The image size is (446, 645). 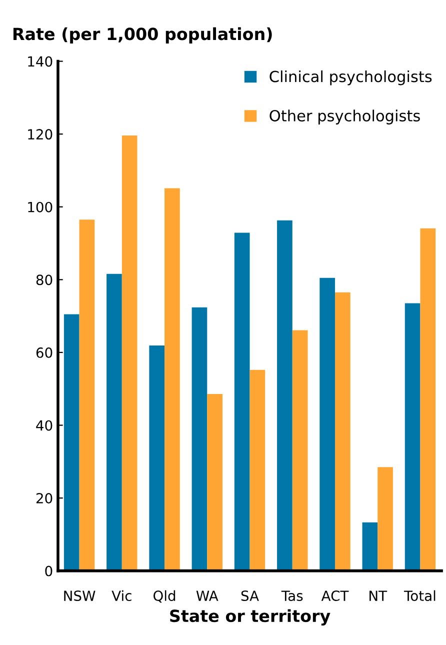 I want to click on y-tick-label: 0, so click(x=48, y=571).